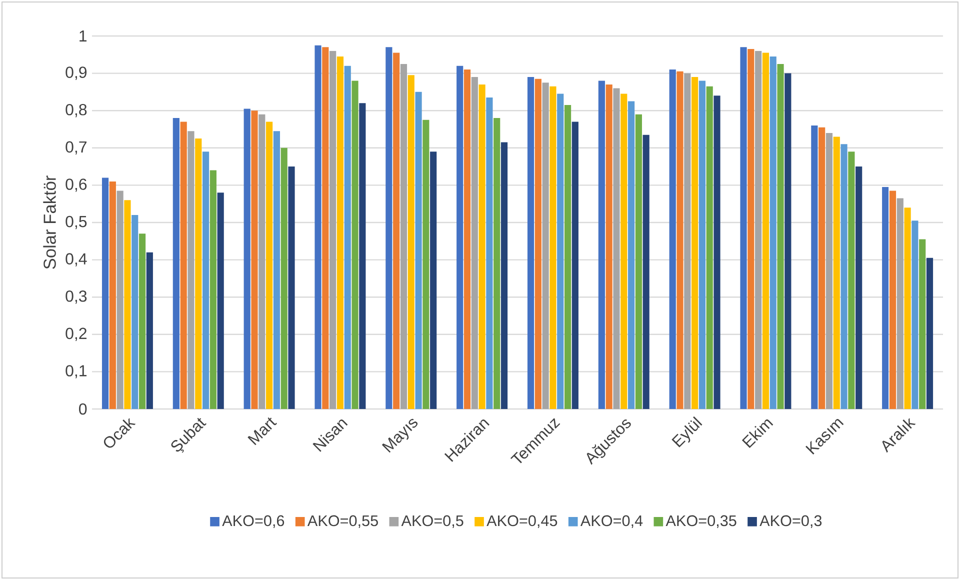 This screenshot has height=580, width=960. Describe the element at coordinates (76, 371) in the screenshot. I see `y-tick-label: 0,1` at that location.